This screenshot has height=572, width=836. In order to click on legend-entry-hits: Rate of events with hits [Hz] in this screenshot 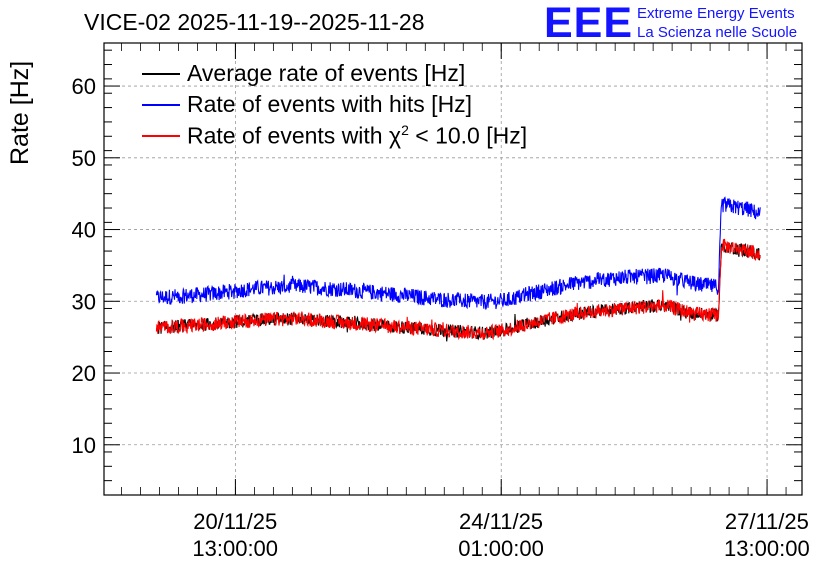, I will do `click(334, 104)`.